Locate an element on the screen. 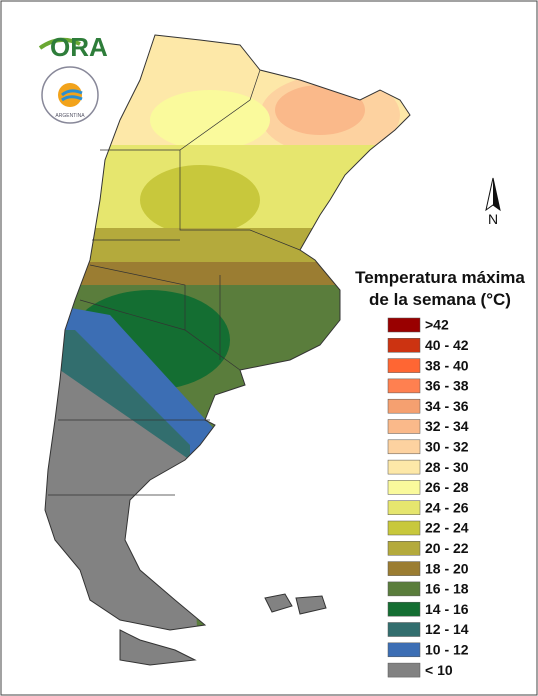 This screenshot has height=696, width=538. logo: ORA ARGENTINA is located at coordinates (73, 78).